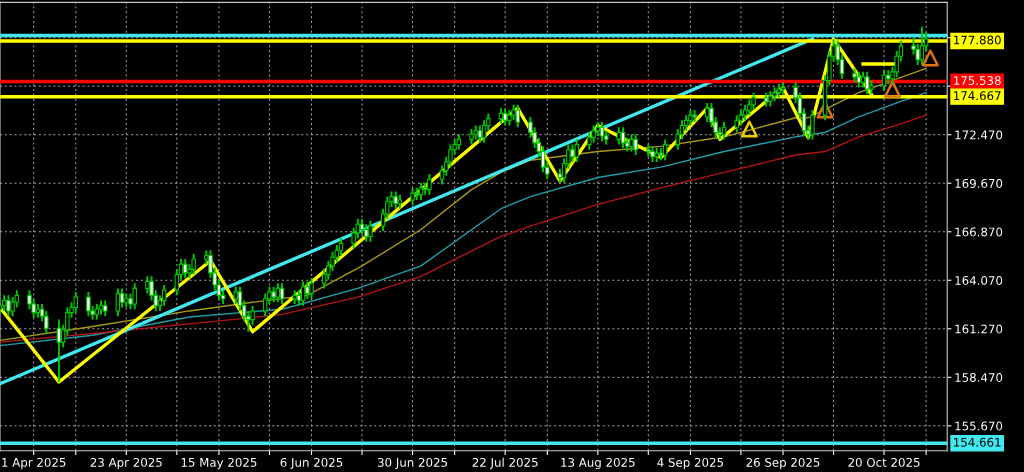  Describe the element at coordinates (977, 80) in the screenshot. I see `ref-line-label: 175.538` at that location.